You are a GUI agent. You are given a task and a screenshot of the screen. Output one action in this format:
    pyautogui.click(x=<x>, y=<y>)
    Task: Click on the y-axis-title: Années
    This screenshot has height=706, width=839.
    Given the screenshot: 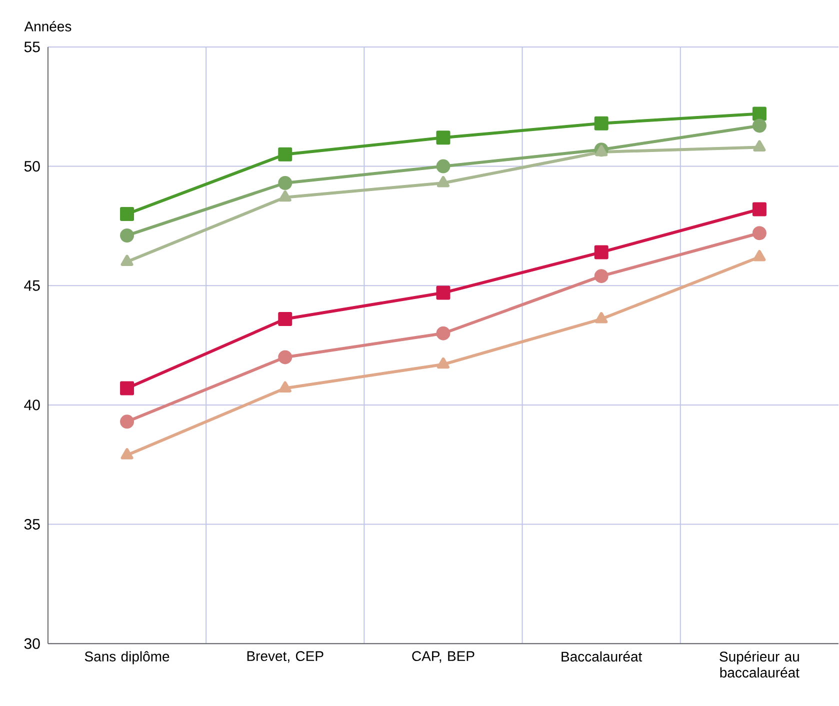 What is the action you would take?
    pyautogui.click(x=48, y=26)
    